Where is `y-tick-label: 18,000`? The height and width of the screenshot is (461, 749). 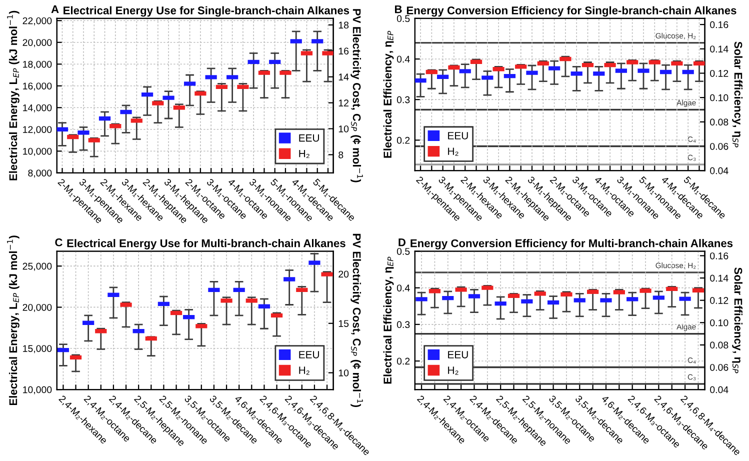
y-tick-label: 18,000 is located at coordinates (37, 64).